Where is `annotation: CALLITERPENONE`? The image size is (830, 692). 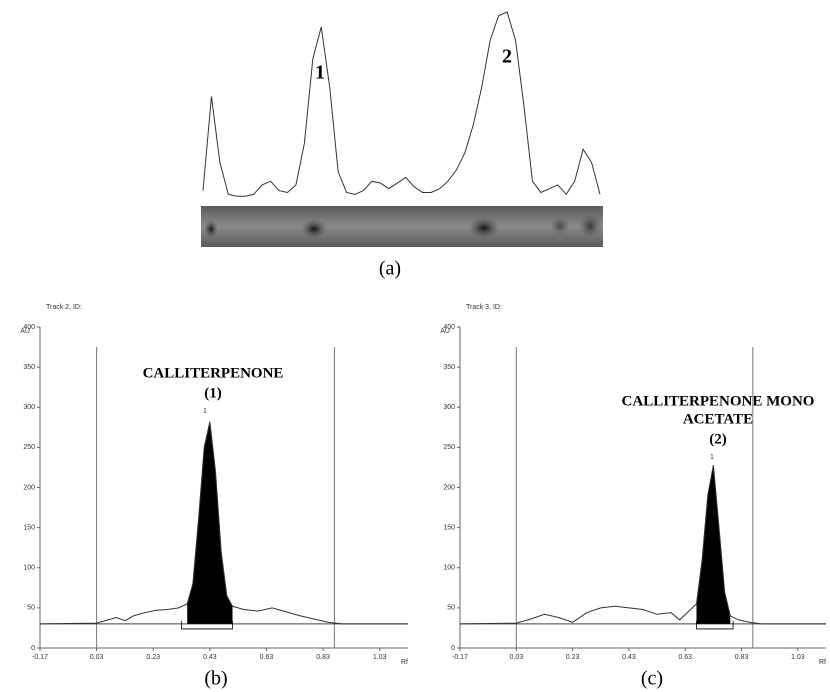
annotation: CALLITERPENONE is located at coordinates (213, 373).